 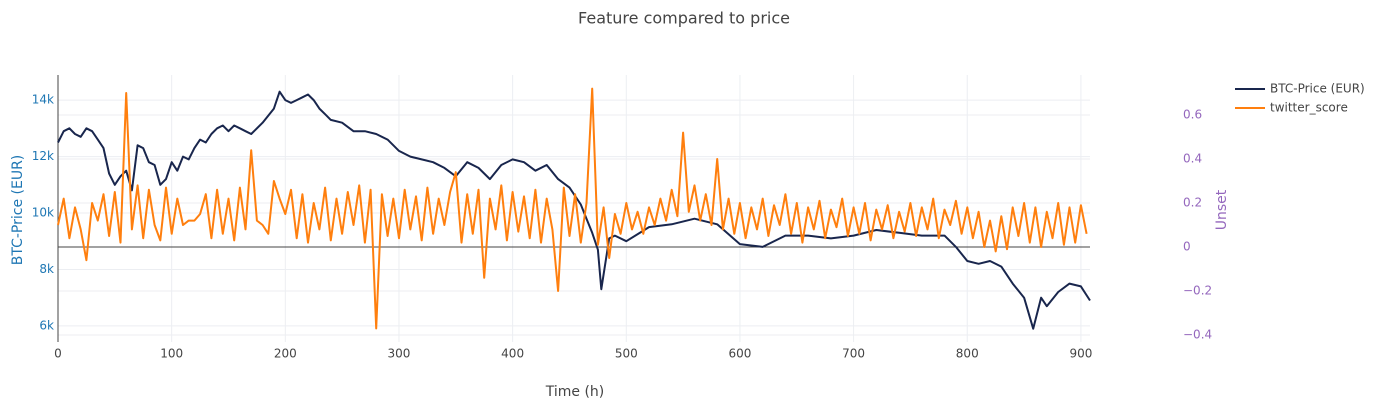 What do you see at coordinates (1192, 159) in the screenshot?
I see `y2-tick-label: 0.4` at bounding box center [1192, 159].